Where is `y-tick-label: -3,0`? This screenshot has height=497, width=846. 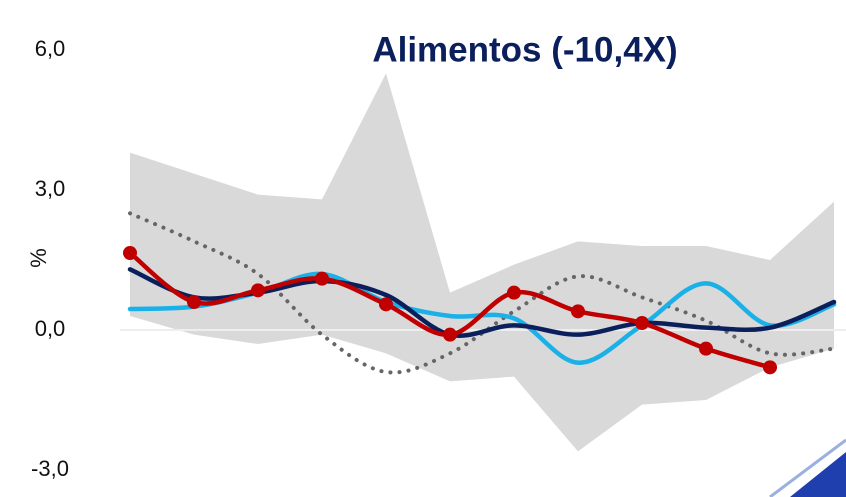
y-tick-label: -3,0 is located at coordinates (50, 468).